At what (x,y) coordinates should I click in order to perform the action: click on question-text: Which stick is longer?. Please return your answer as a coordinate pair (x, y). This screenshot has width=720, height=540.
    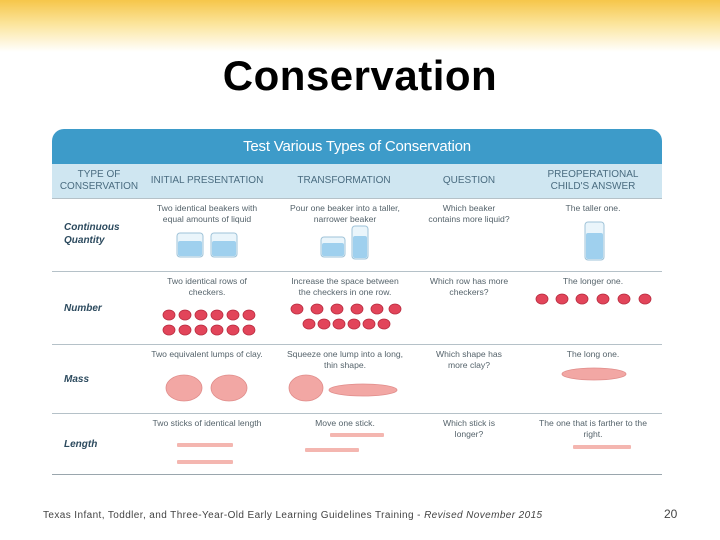
    Looking at the image, I should click on (469, 428).